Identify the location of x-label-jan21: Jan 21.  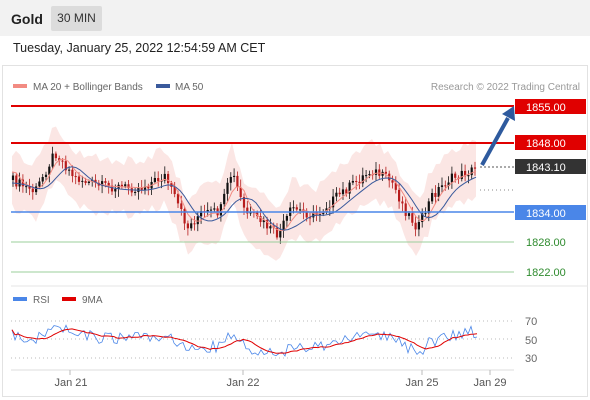
(70, 383).